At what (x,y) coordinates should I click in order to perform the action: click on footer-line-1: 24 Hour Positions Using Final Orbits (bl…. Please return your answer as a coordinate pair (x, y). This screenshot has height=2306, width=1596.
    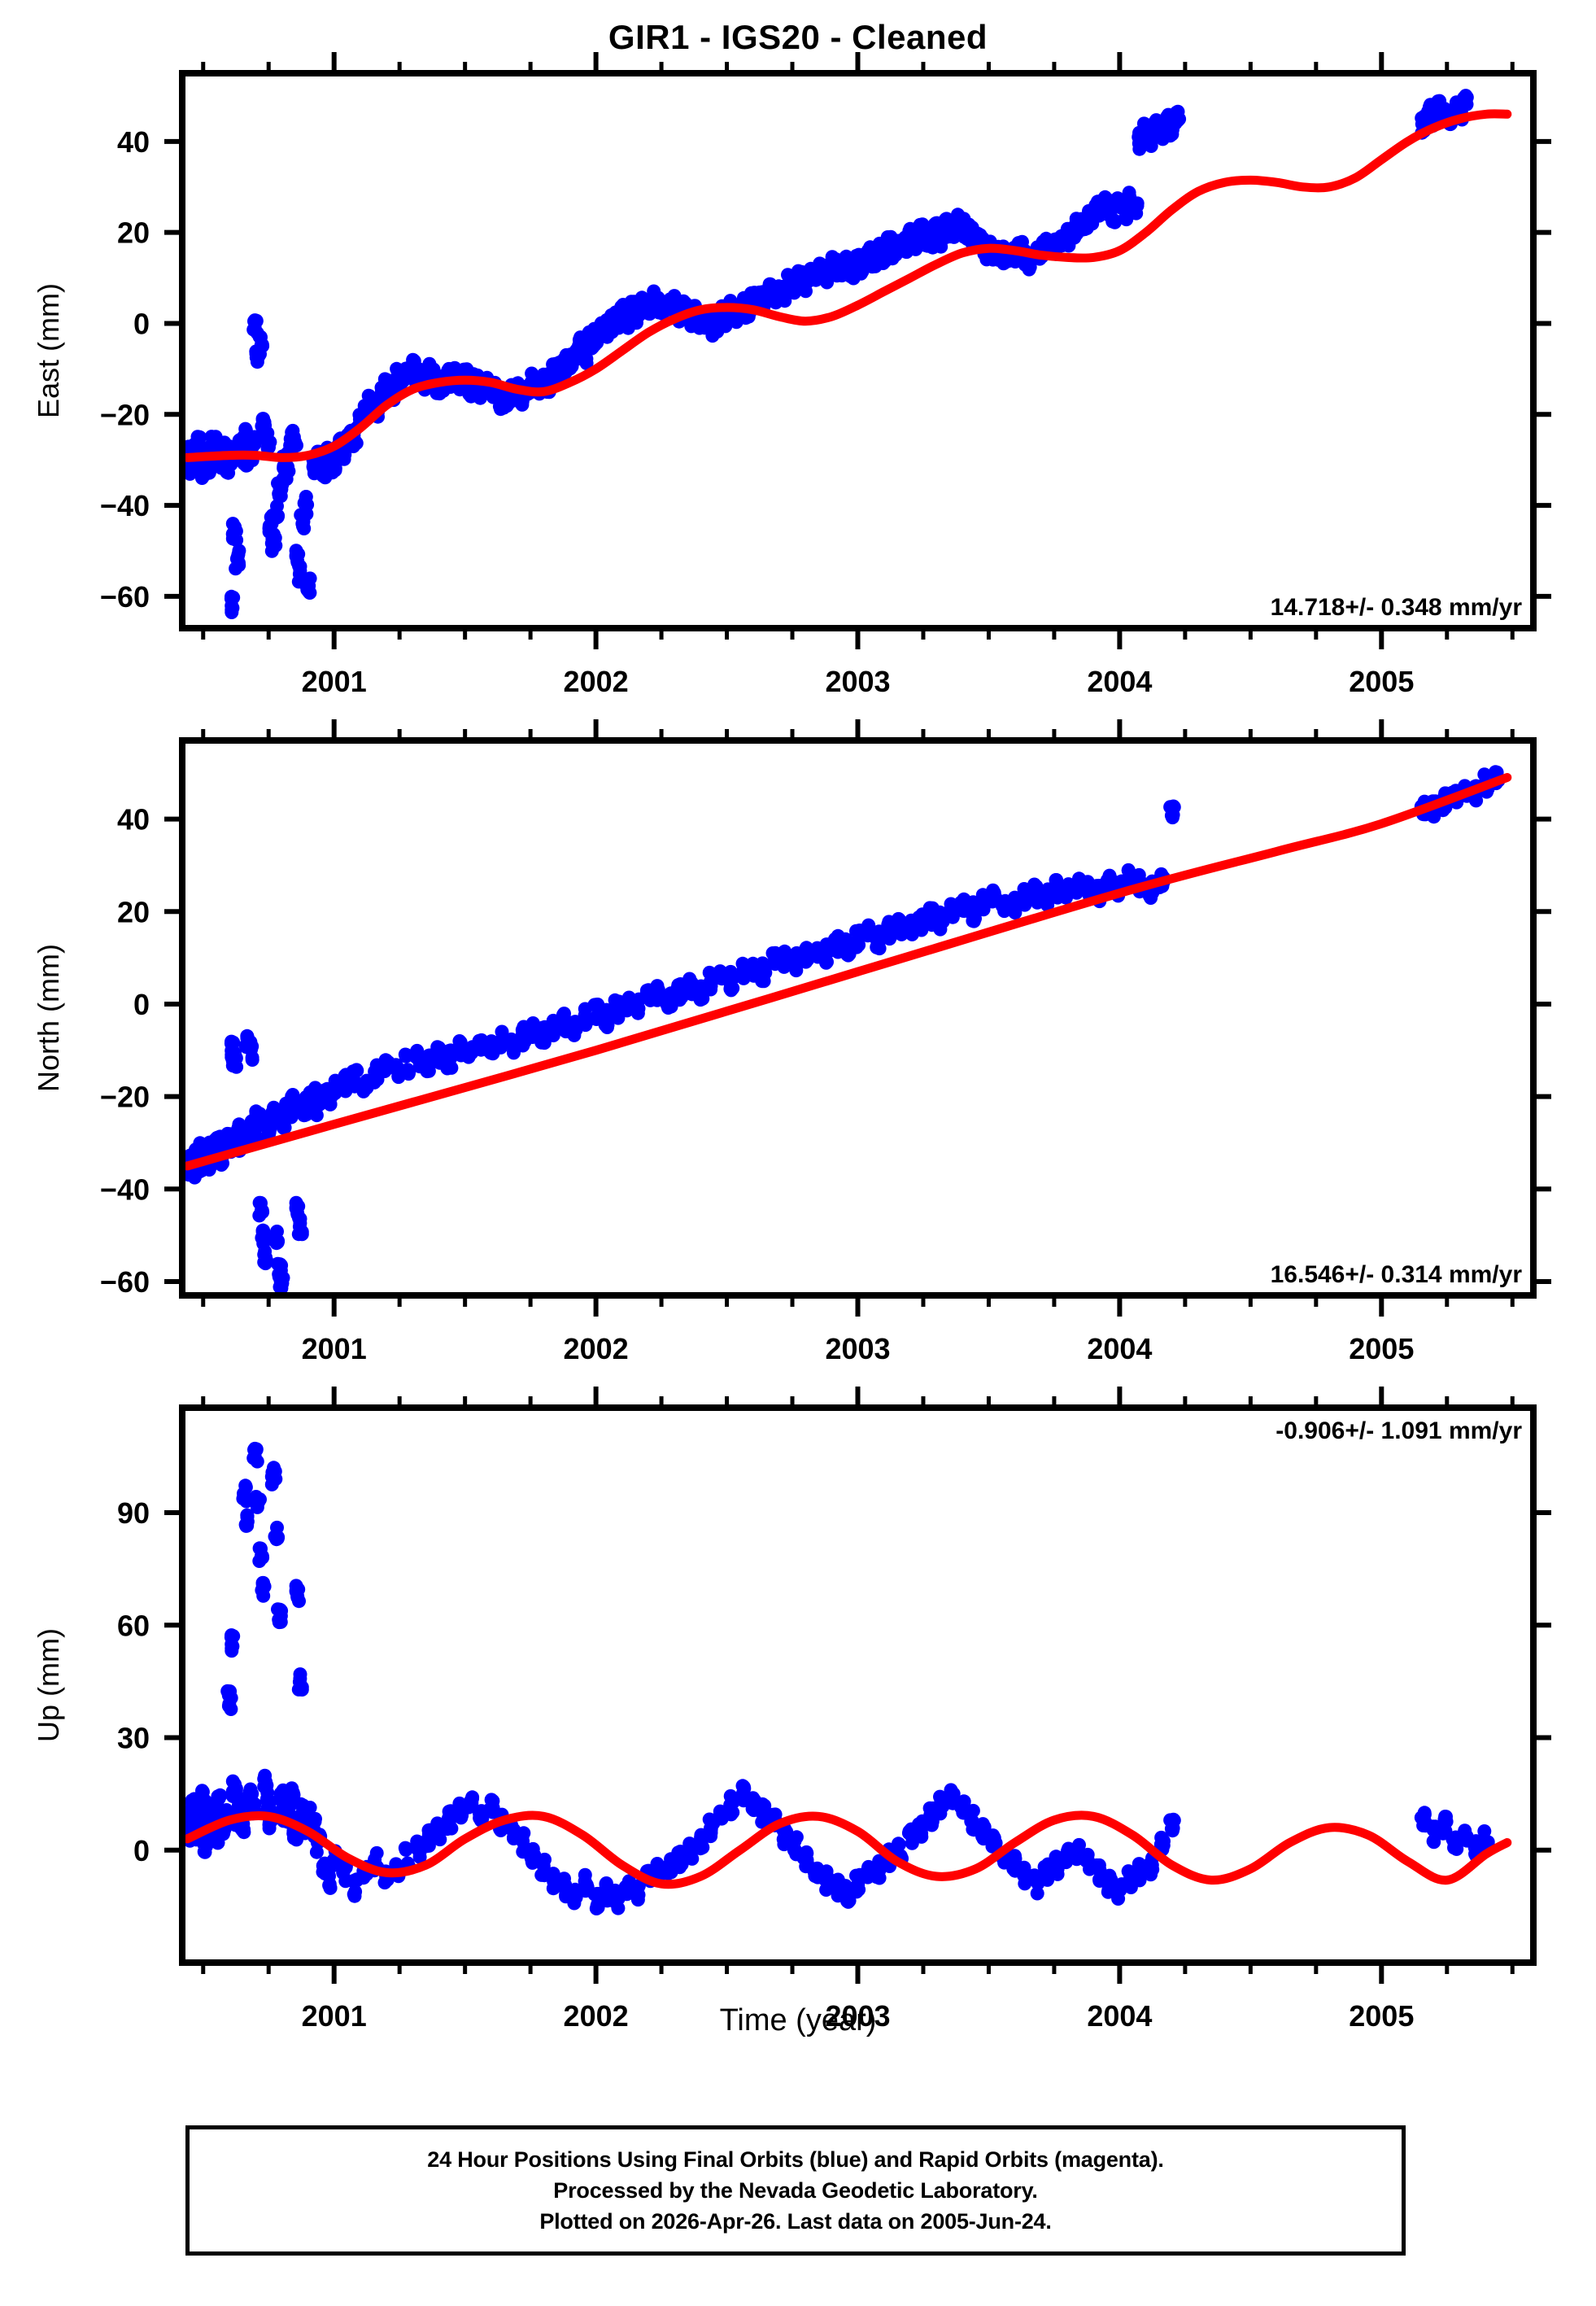
    Looking at the image, I should click on (795, 2159).